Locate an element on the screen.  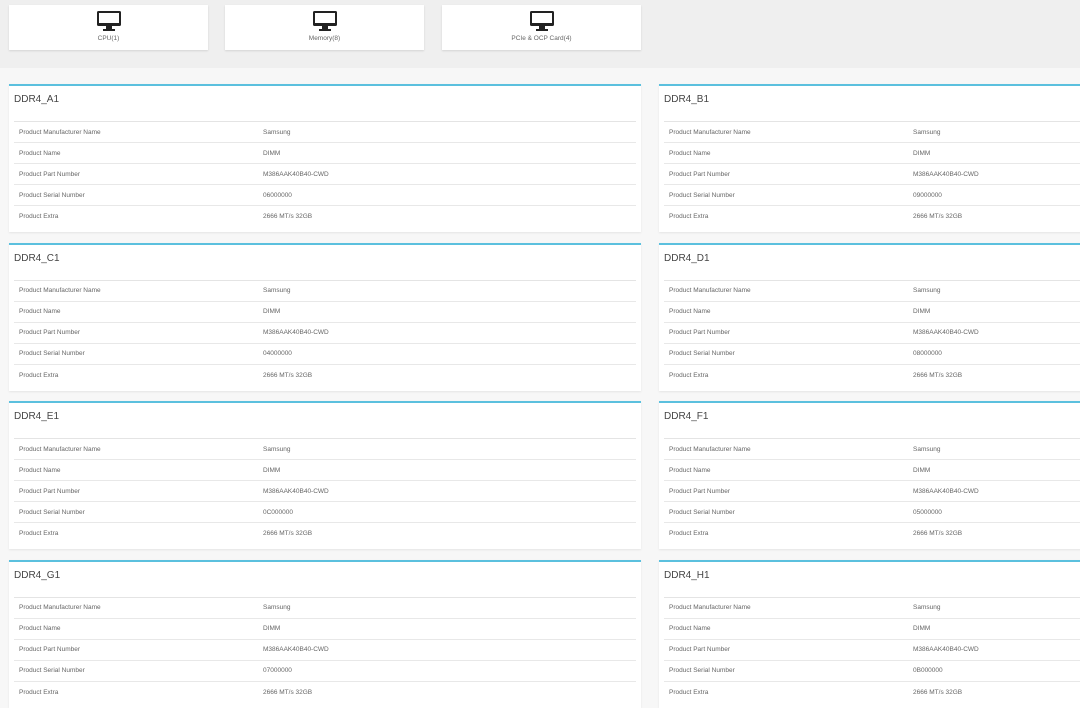
nav-card-label: CPU(1) is located at coordinates (108, 38).